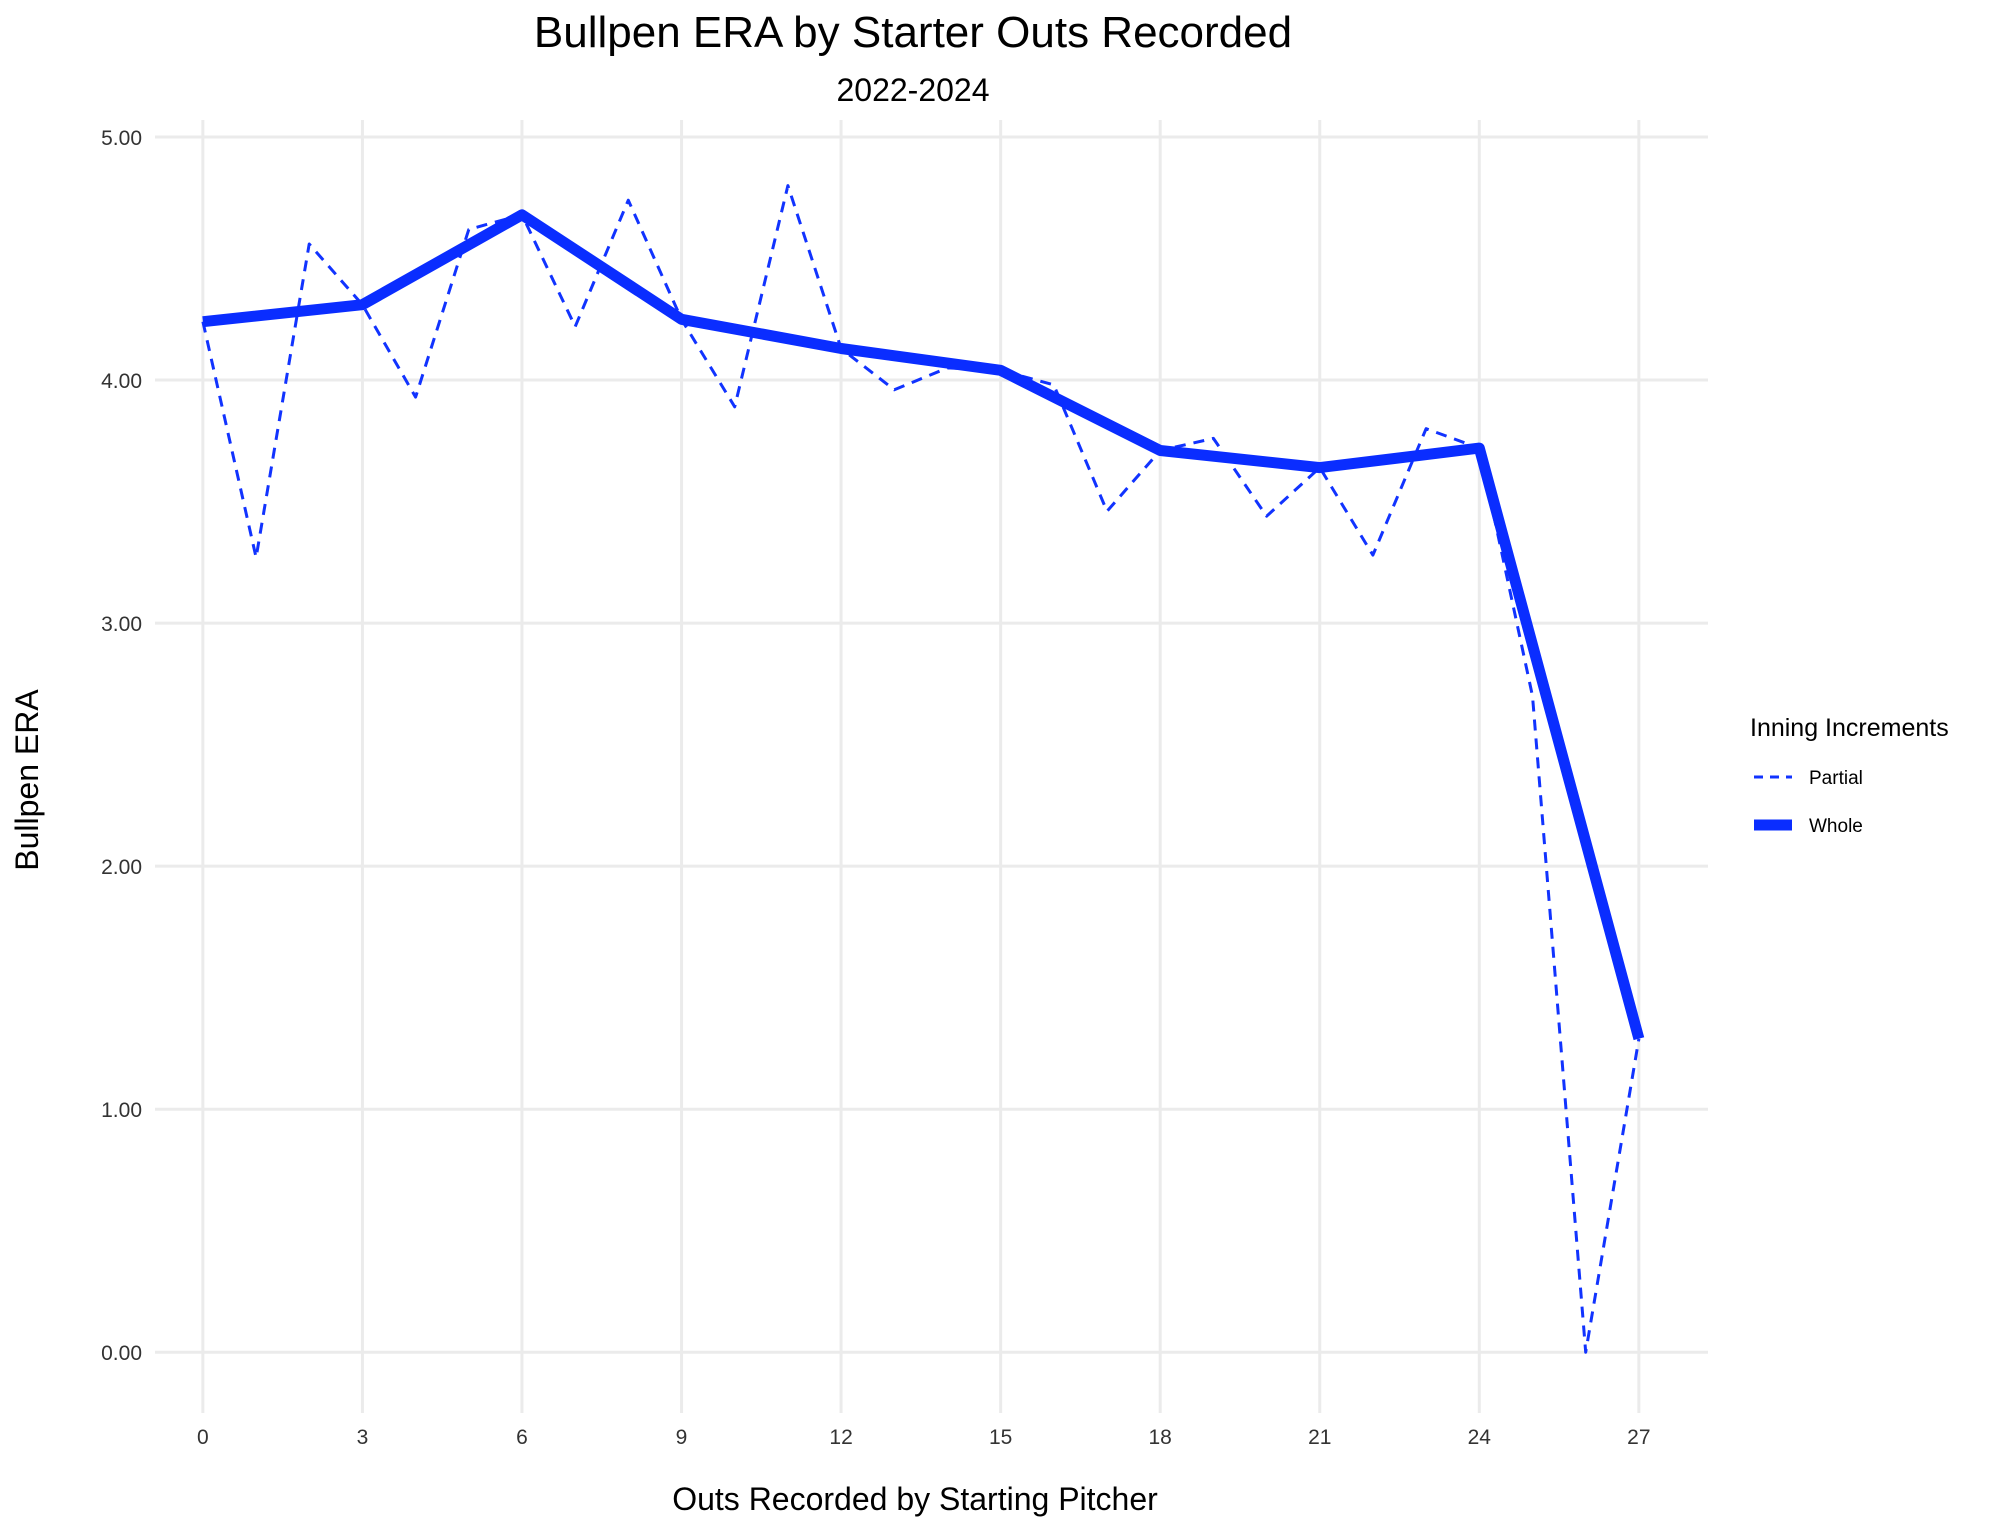 Image resolution: width=2000 pixels, height=1522 pixels. Describe the element at coordinates (363, 1437) in the screenshot. I see `x-tick-label: 3` at that location.